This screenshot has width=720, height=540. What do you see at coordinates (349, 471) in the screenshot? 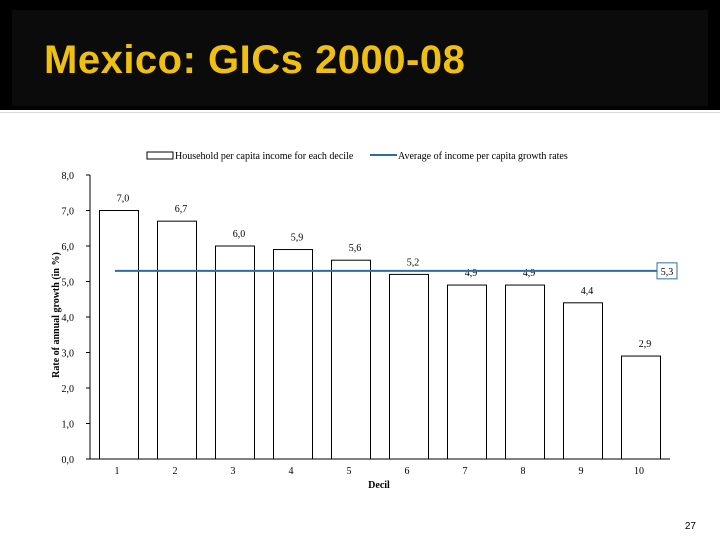
I see `x-tick-label: 5` at bounding box center [349, 471].